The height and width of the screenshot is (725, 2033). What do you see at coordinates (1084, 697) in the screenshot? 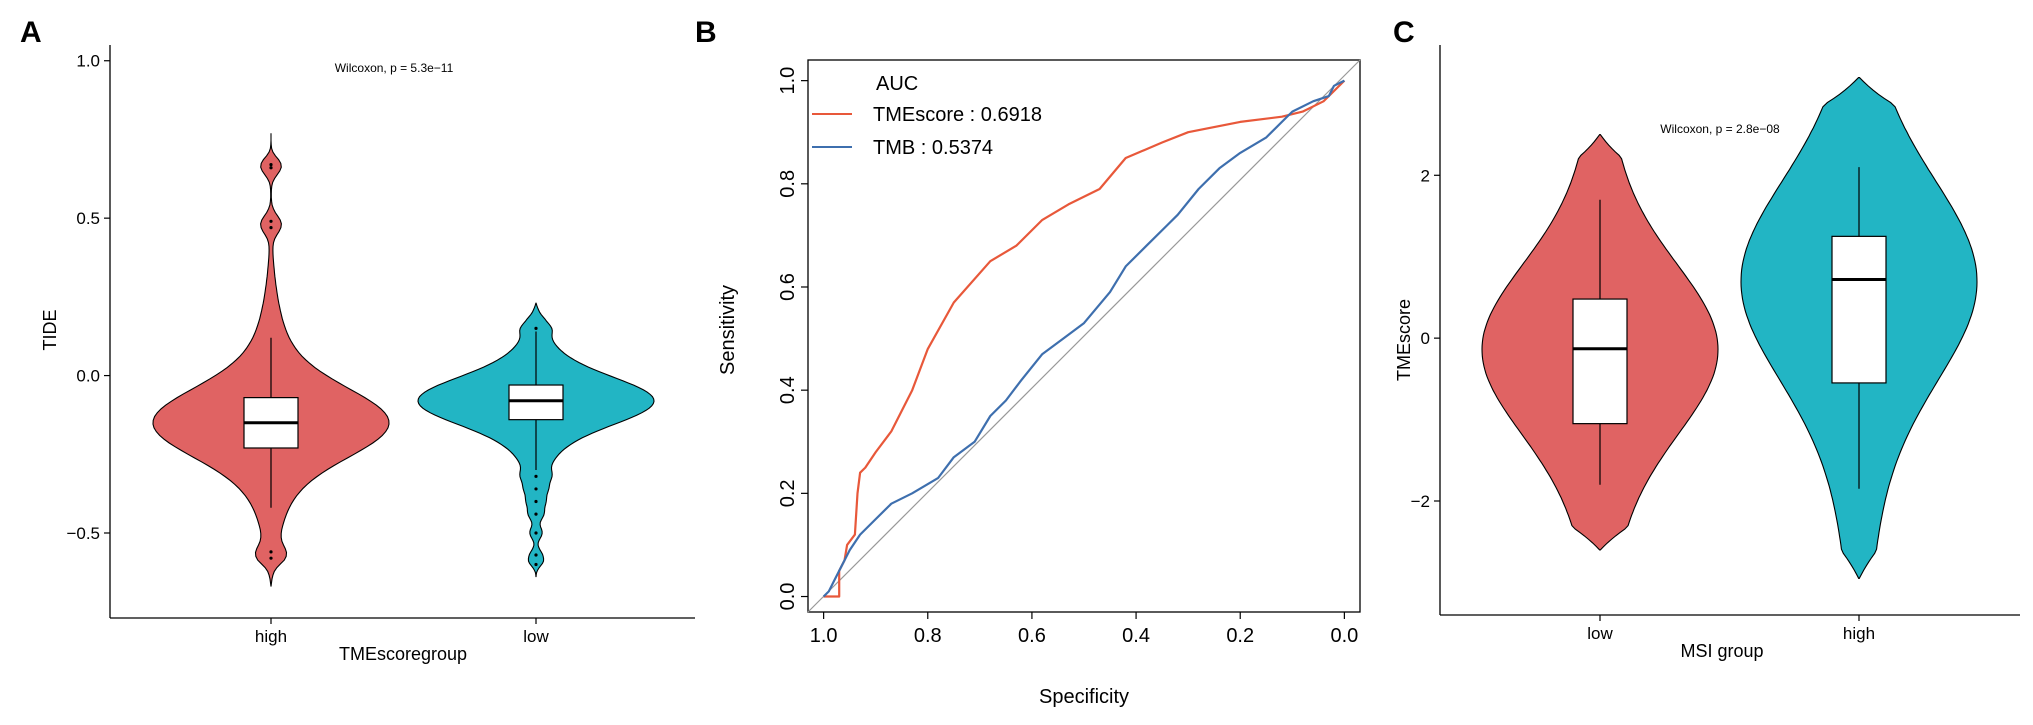
I see `panel-b-x-label: Specificity` at bounding box center [1084, 697].